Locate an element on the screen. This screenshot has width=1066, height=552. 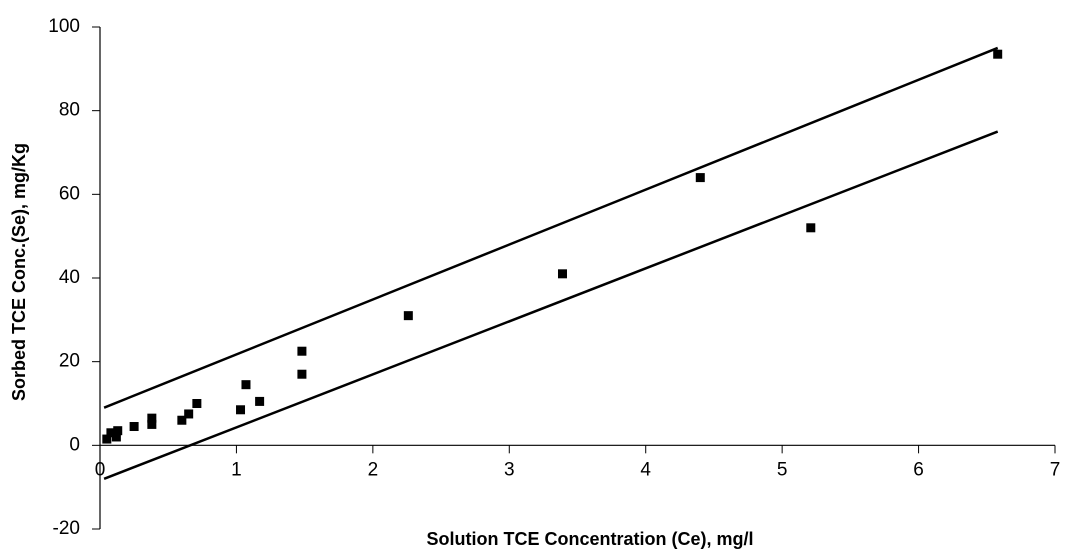
x-tick-label: 0 is located at coordinates (100, 469).